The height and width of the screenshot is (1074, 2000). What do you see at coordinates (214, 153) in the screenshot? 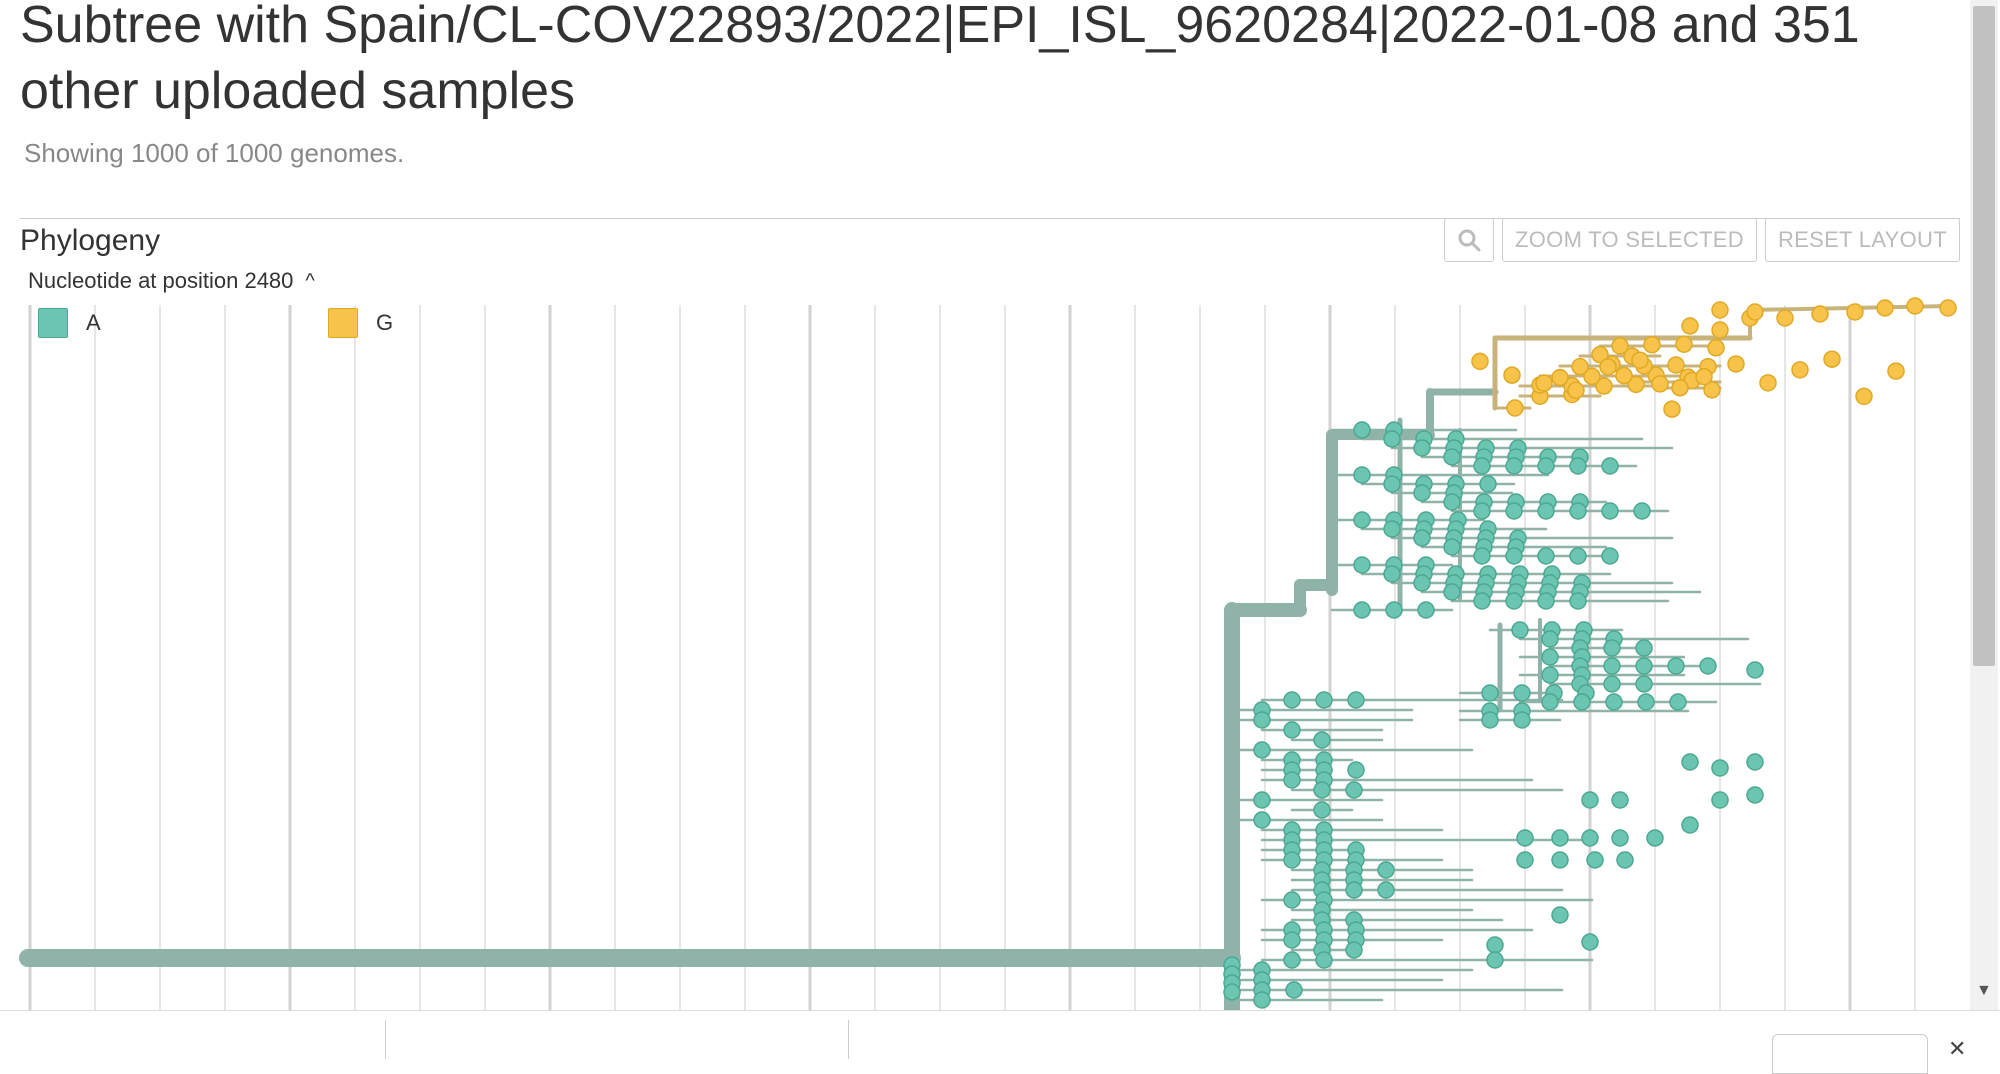
I see `genome-count: Showing 1000 of 1000 genomes.` at bounding box center [214, 153].